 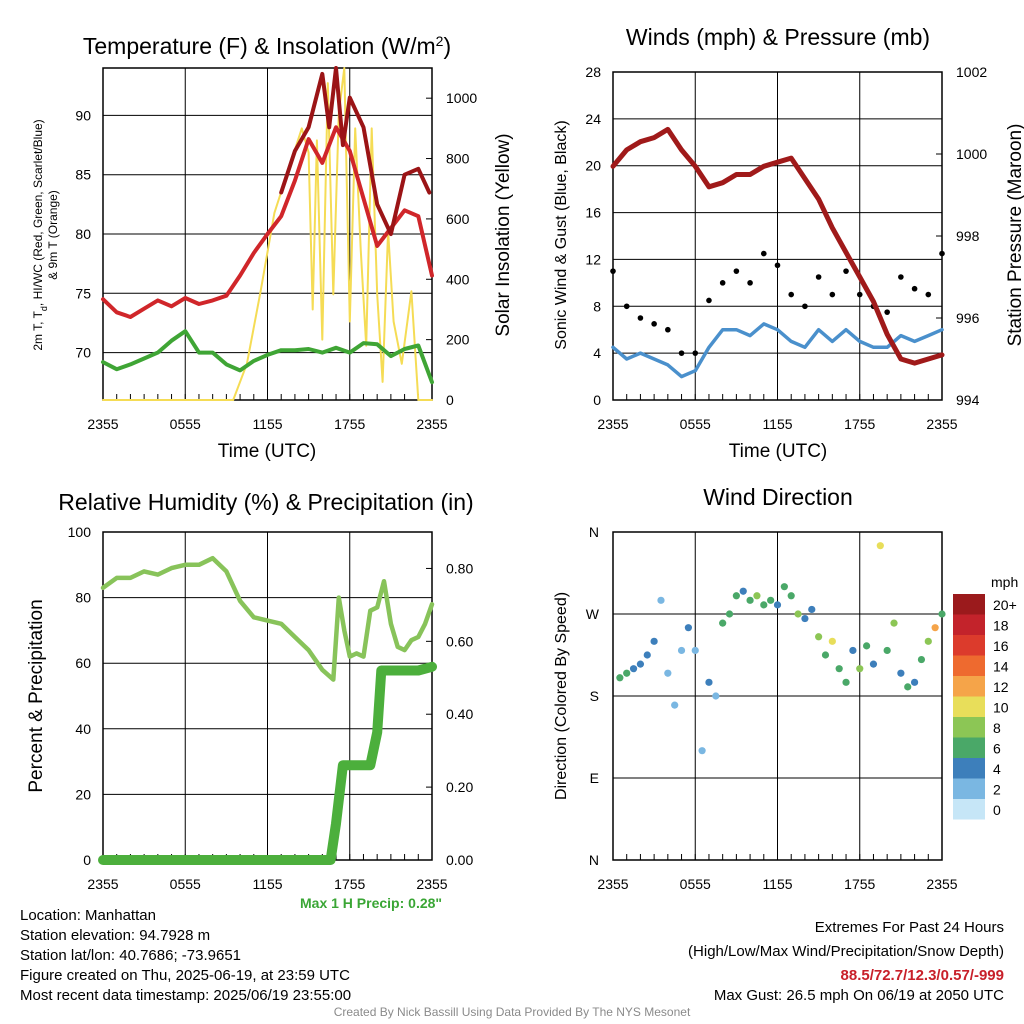 What do you see at coordinates (83, 175) in the screenshot?
I see `y-tick-label: 85` at bounding box center [83, 175].